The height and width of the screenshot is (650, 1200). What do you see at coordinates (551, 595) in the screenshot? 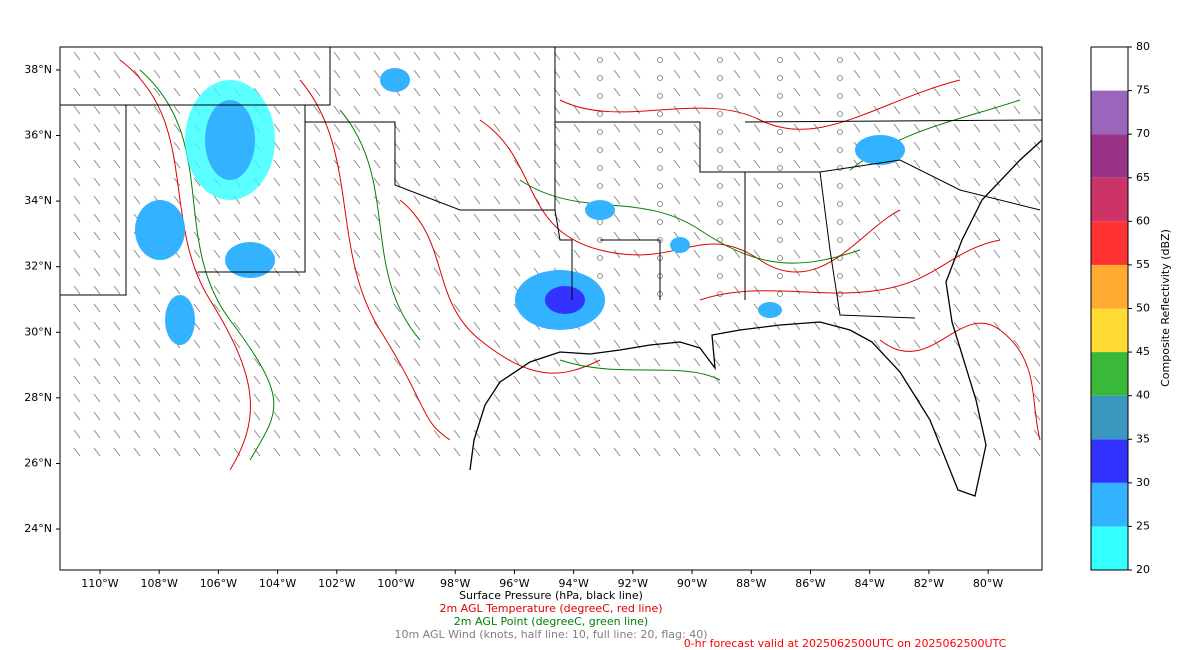
I see `caption: Surface Pressure (hPa, black line)` at bounding box center [551, 595].